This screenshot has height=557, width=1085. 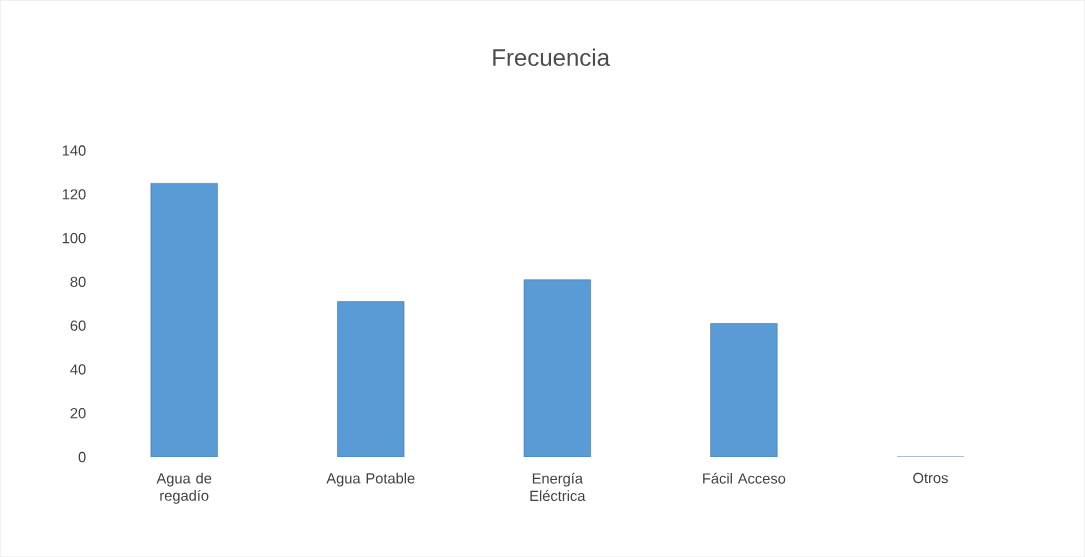 I want to click on x-tick-label: Energía Eléctrica, so click(x=558, y=486).